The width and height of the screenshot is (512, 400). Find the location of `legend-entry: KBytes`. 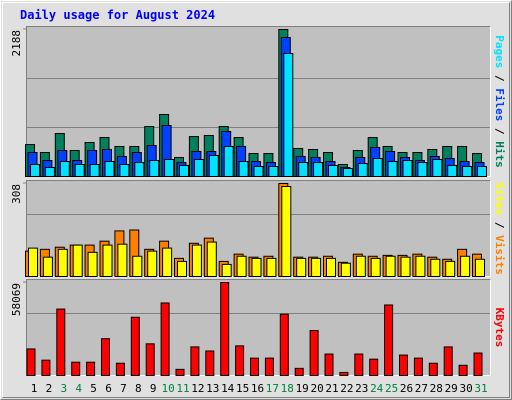

legend-entry: KBytes is located at coordinates (499, 328).